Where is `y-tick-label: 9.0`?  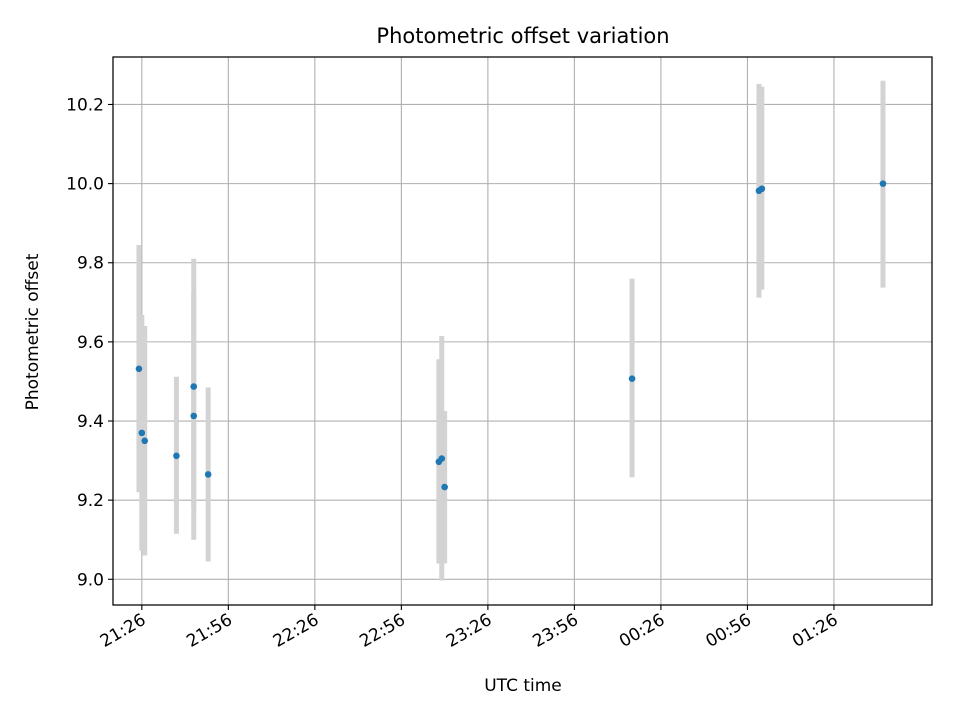
y-tick-label: 9.0 is located at coordinates (90, 580).